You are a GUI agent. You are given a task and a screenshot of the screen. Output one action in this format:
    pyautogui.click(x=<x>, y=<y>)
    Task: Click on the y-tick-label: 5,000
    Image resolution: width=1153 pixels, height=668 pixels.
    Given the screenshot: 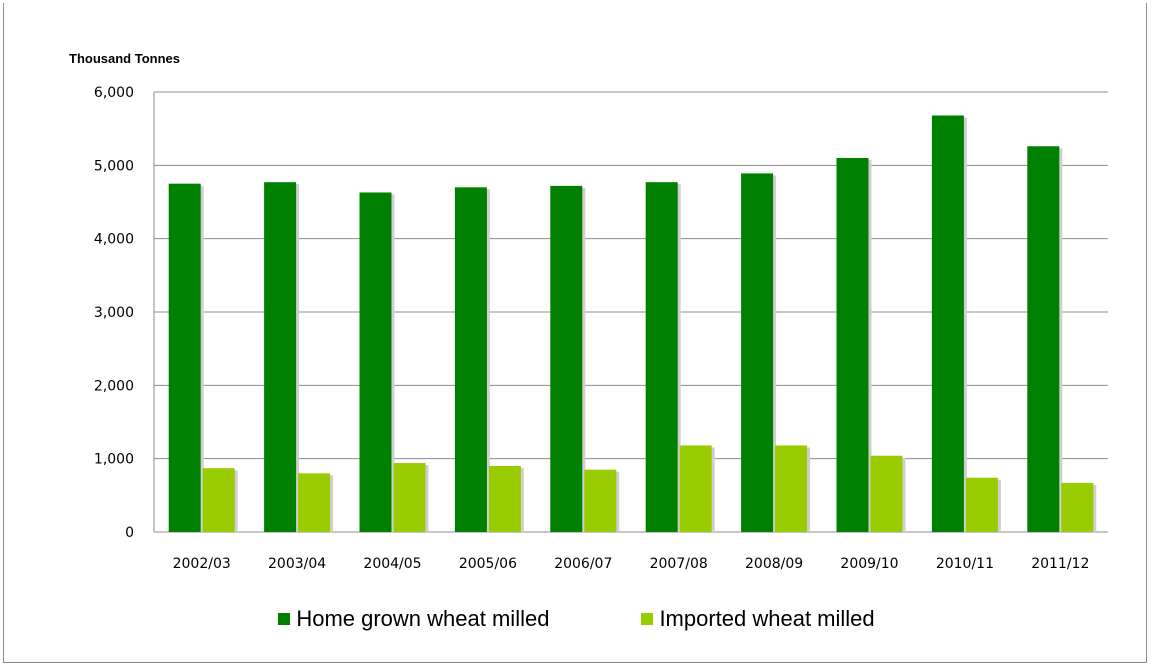 What is the action you would take?
    pyautogui.click(x=114, y=166)
    